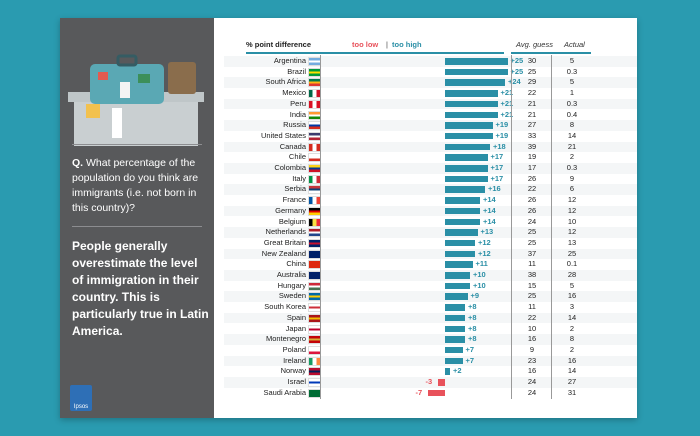 The width and height of the screenshot is (700, 436). Describe the element at coordinates (507, 93) in the screenshot. I see `diff-label: +21` at that location.